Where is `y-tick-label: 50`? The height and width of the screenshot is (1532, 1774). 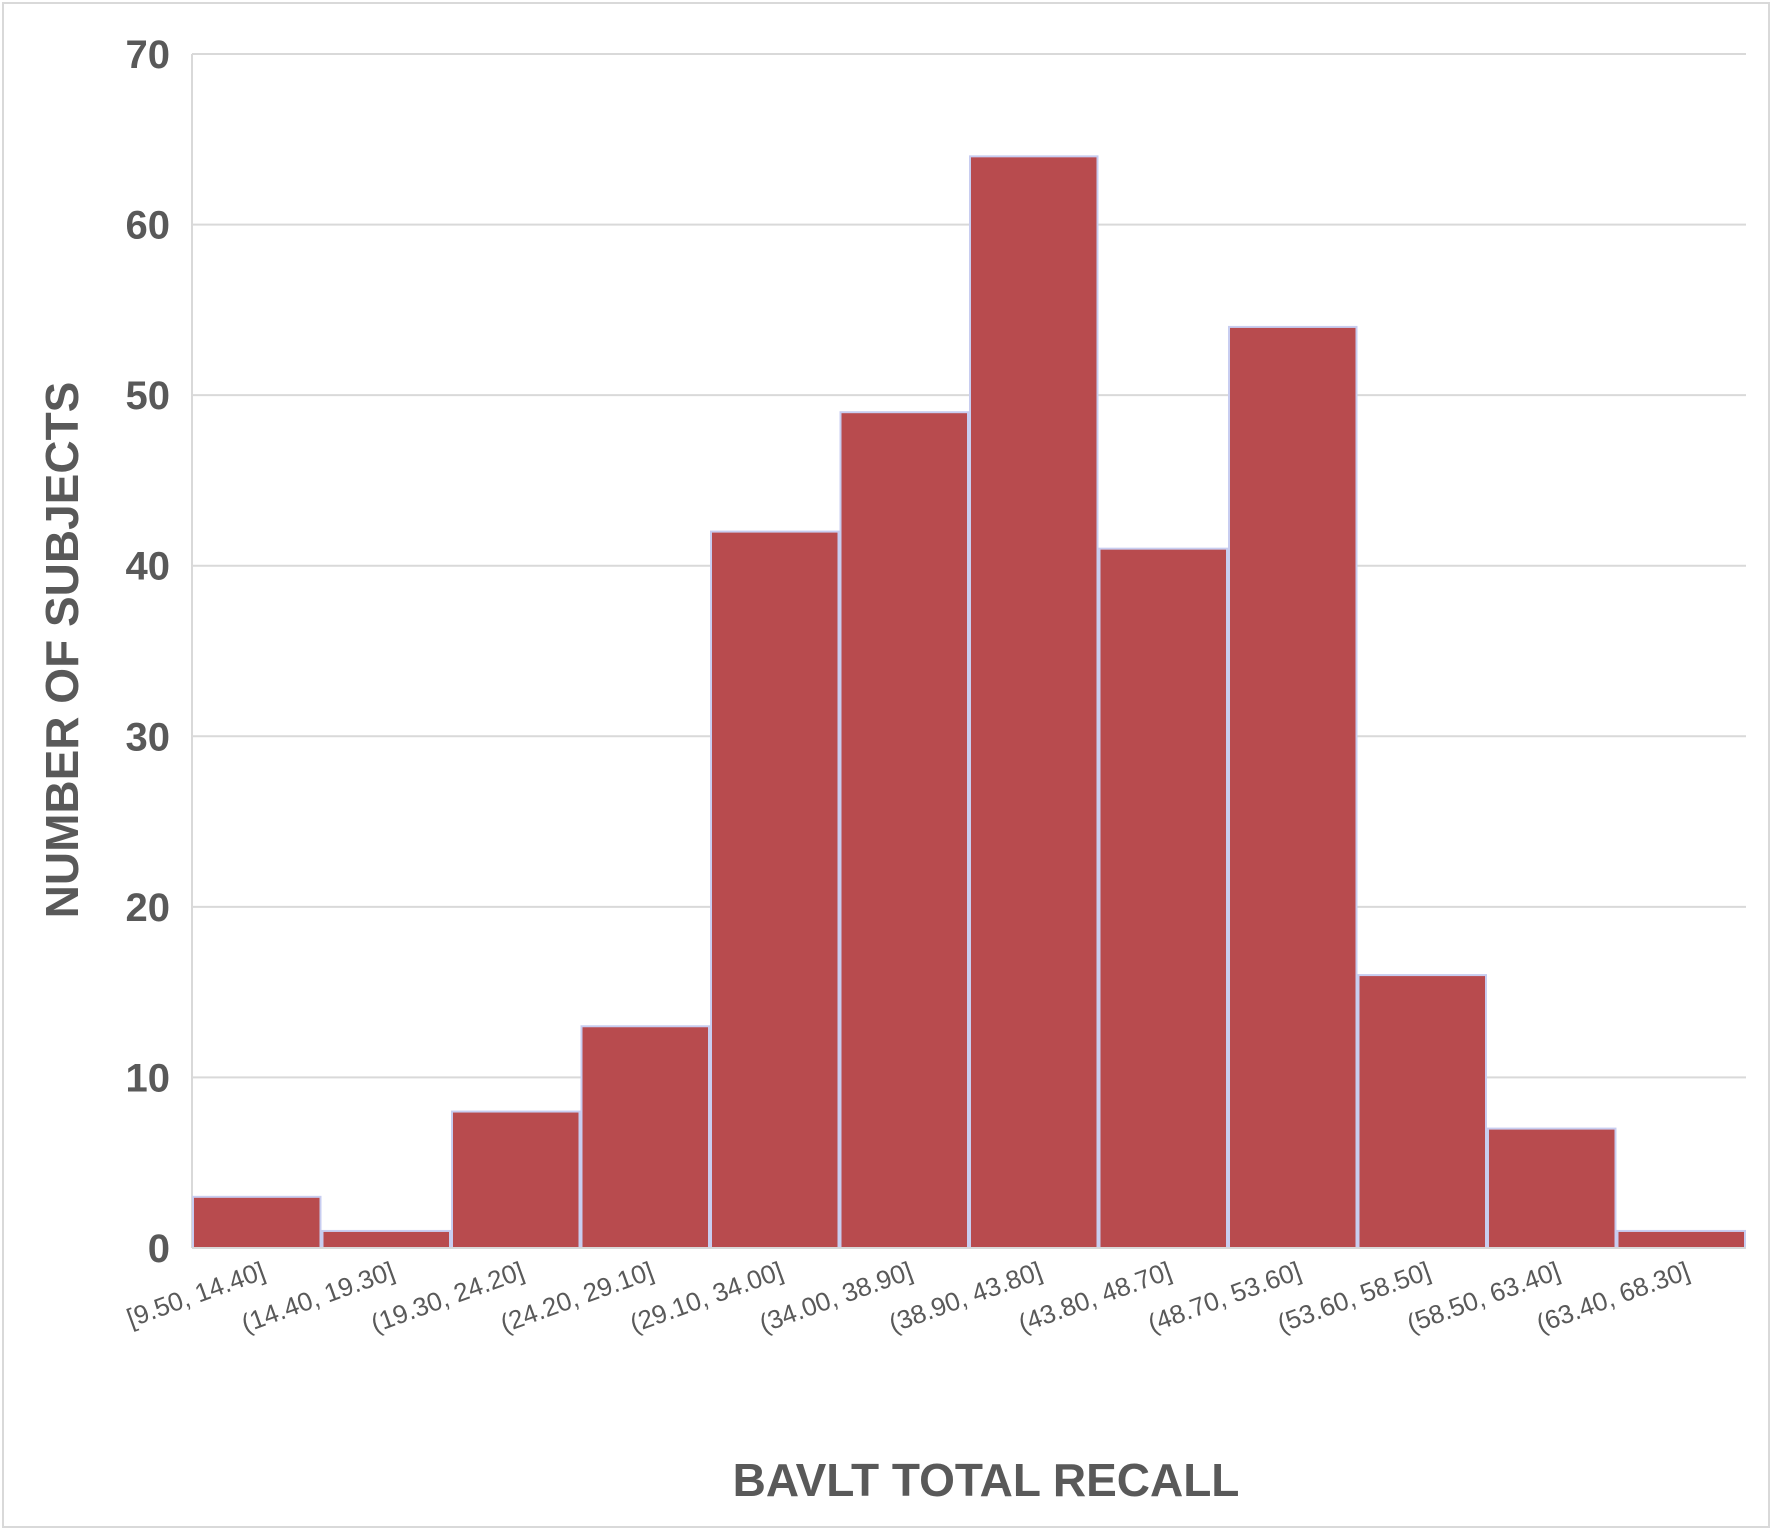 y-tick-label: 50 is located at coordinates (148, 396).